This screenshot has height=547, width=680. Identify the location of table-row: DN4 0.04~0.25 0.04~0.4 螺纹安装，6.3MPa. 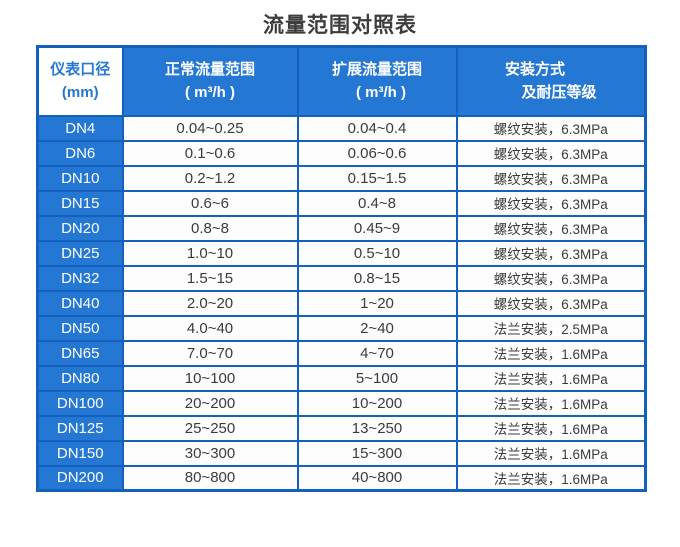
(341, 128).